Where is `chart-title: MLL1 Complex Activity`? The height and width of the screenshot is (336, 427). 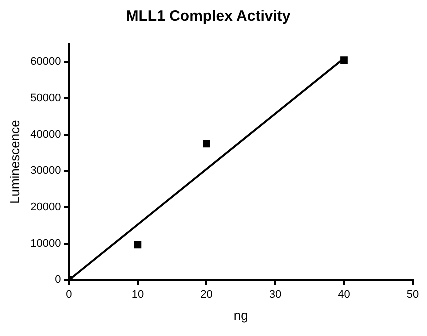 chart-title: MLL1 Complex Activity is located at coordinates (209, 17).